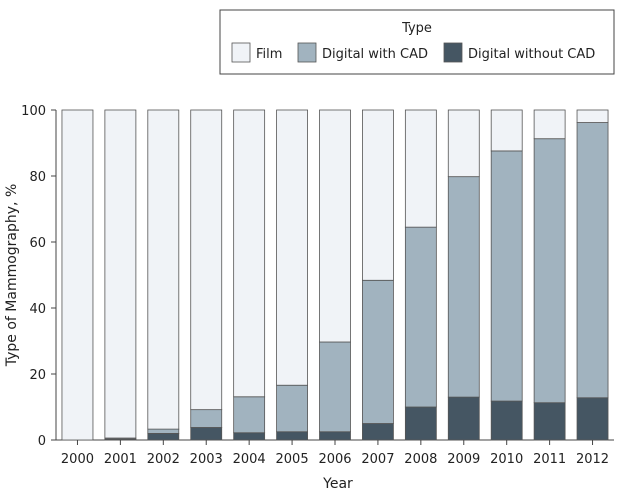 The width and height of the screenshot is (620, 502). Describe the element at coordinates (77, 459) in the screenshot. I see `x-tick-label: 2000` at that location.